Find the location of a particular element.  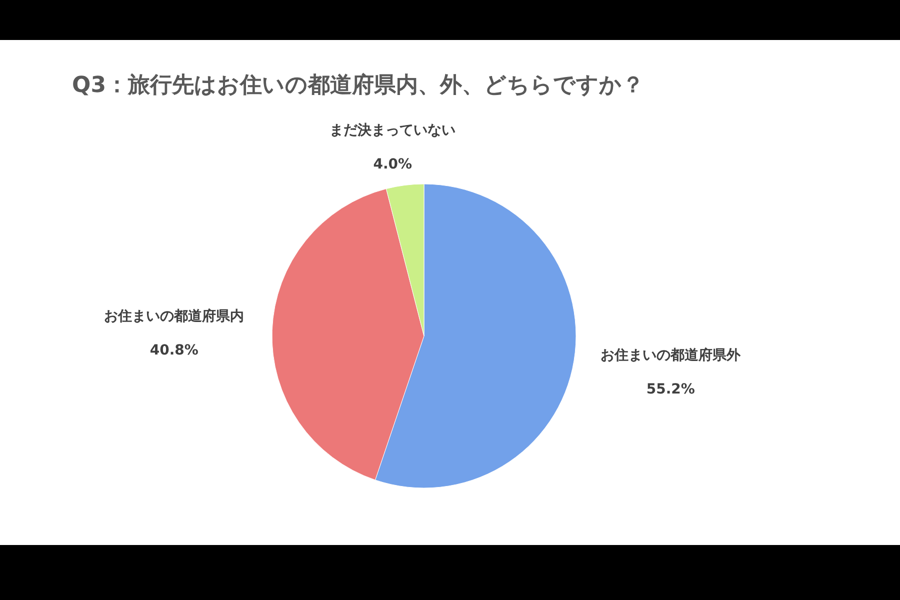

data-label: 4.0% is located at coordinates (392, 164).